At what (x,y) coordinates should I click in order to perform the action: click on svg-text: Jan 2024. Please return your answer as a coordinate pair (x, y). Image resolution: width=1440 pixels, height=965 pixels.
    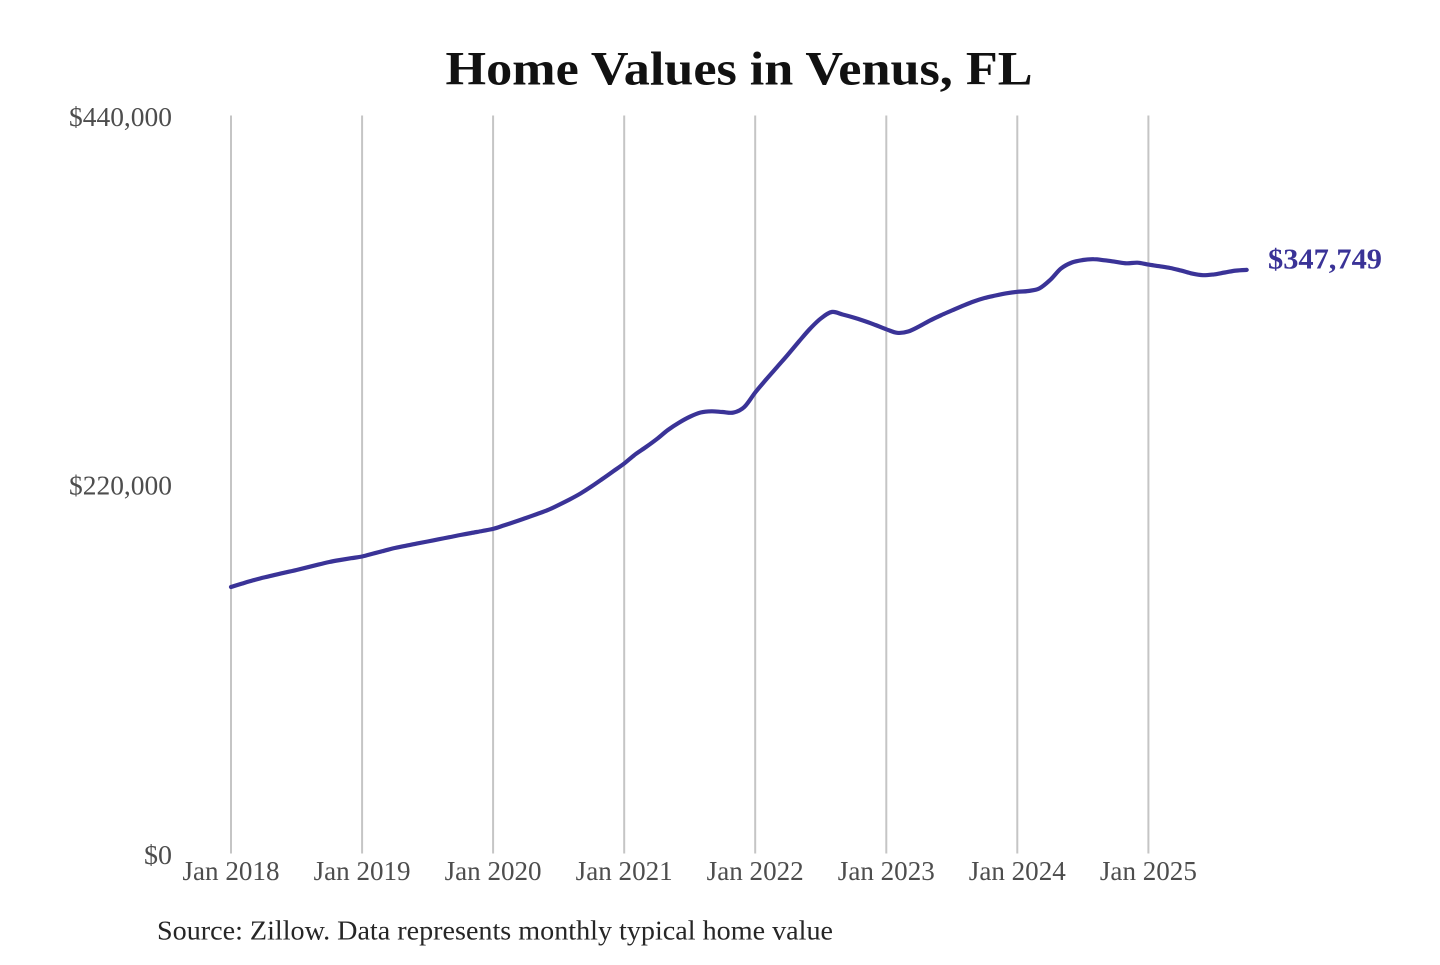
    Looking at the image, I should click on (1017, 871).